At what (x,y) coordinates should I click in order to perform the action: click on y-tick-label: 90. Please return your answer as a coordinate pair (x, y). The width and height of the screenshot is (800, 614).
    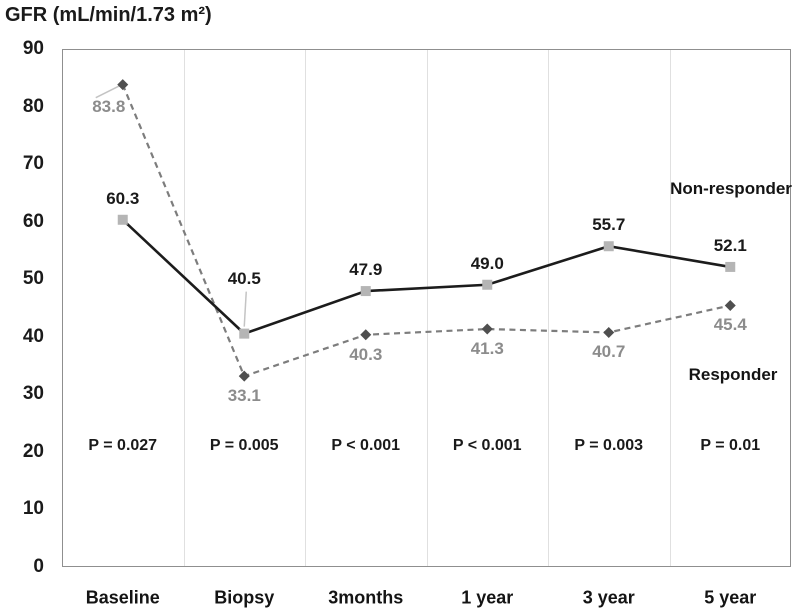
    Looking at the image, I should click on (33, 48).